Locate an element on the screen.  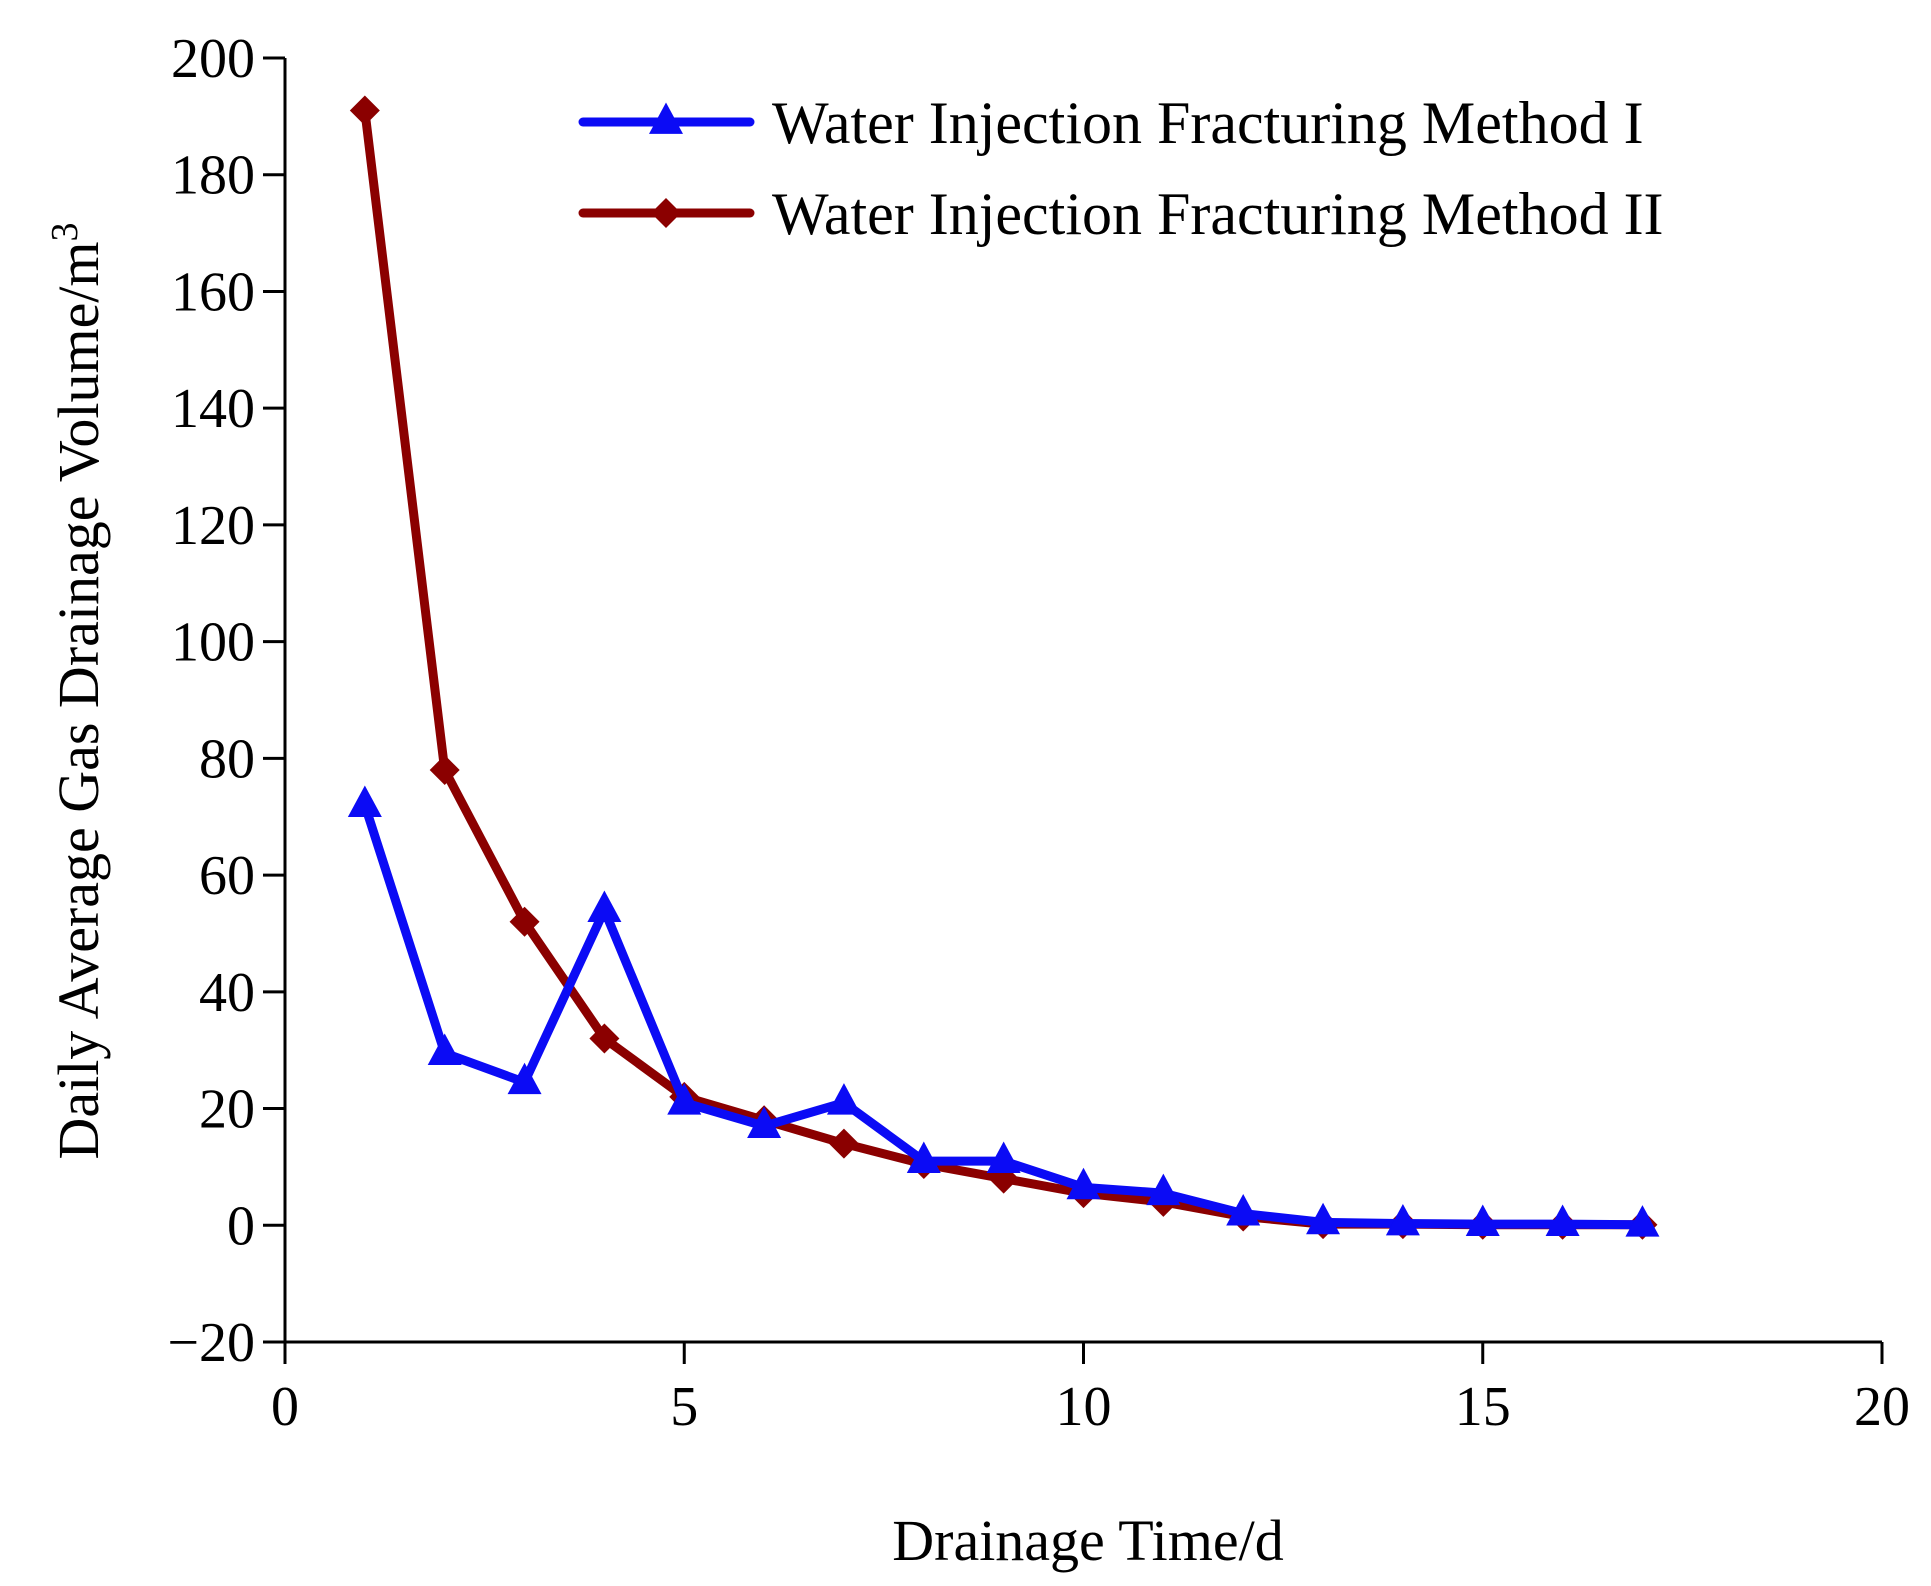
y-tick-label: 120 is located at coordinates (213, 526).